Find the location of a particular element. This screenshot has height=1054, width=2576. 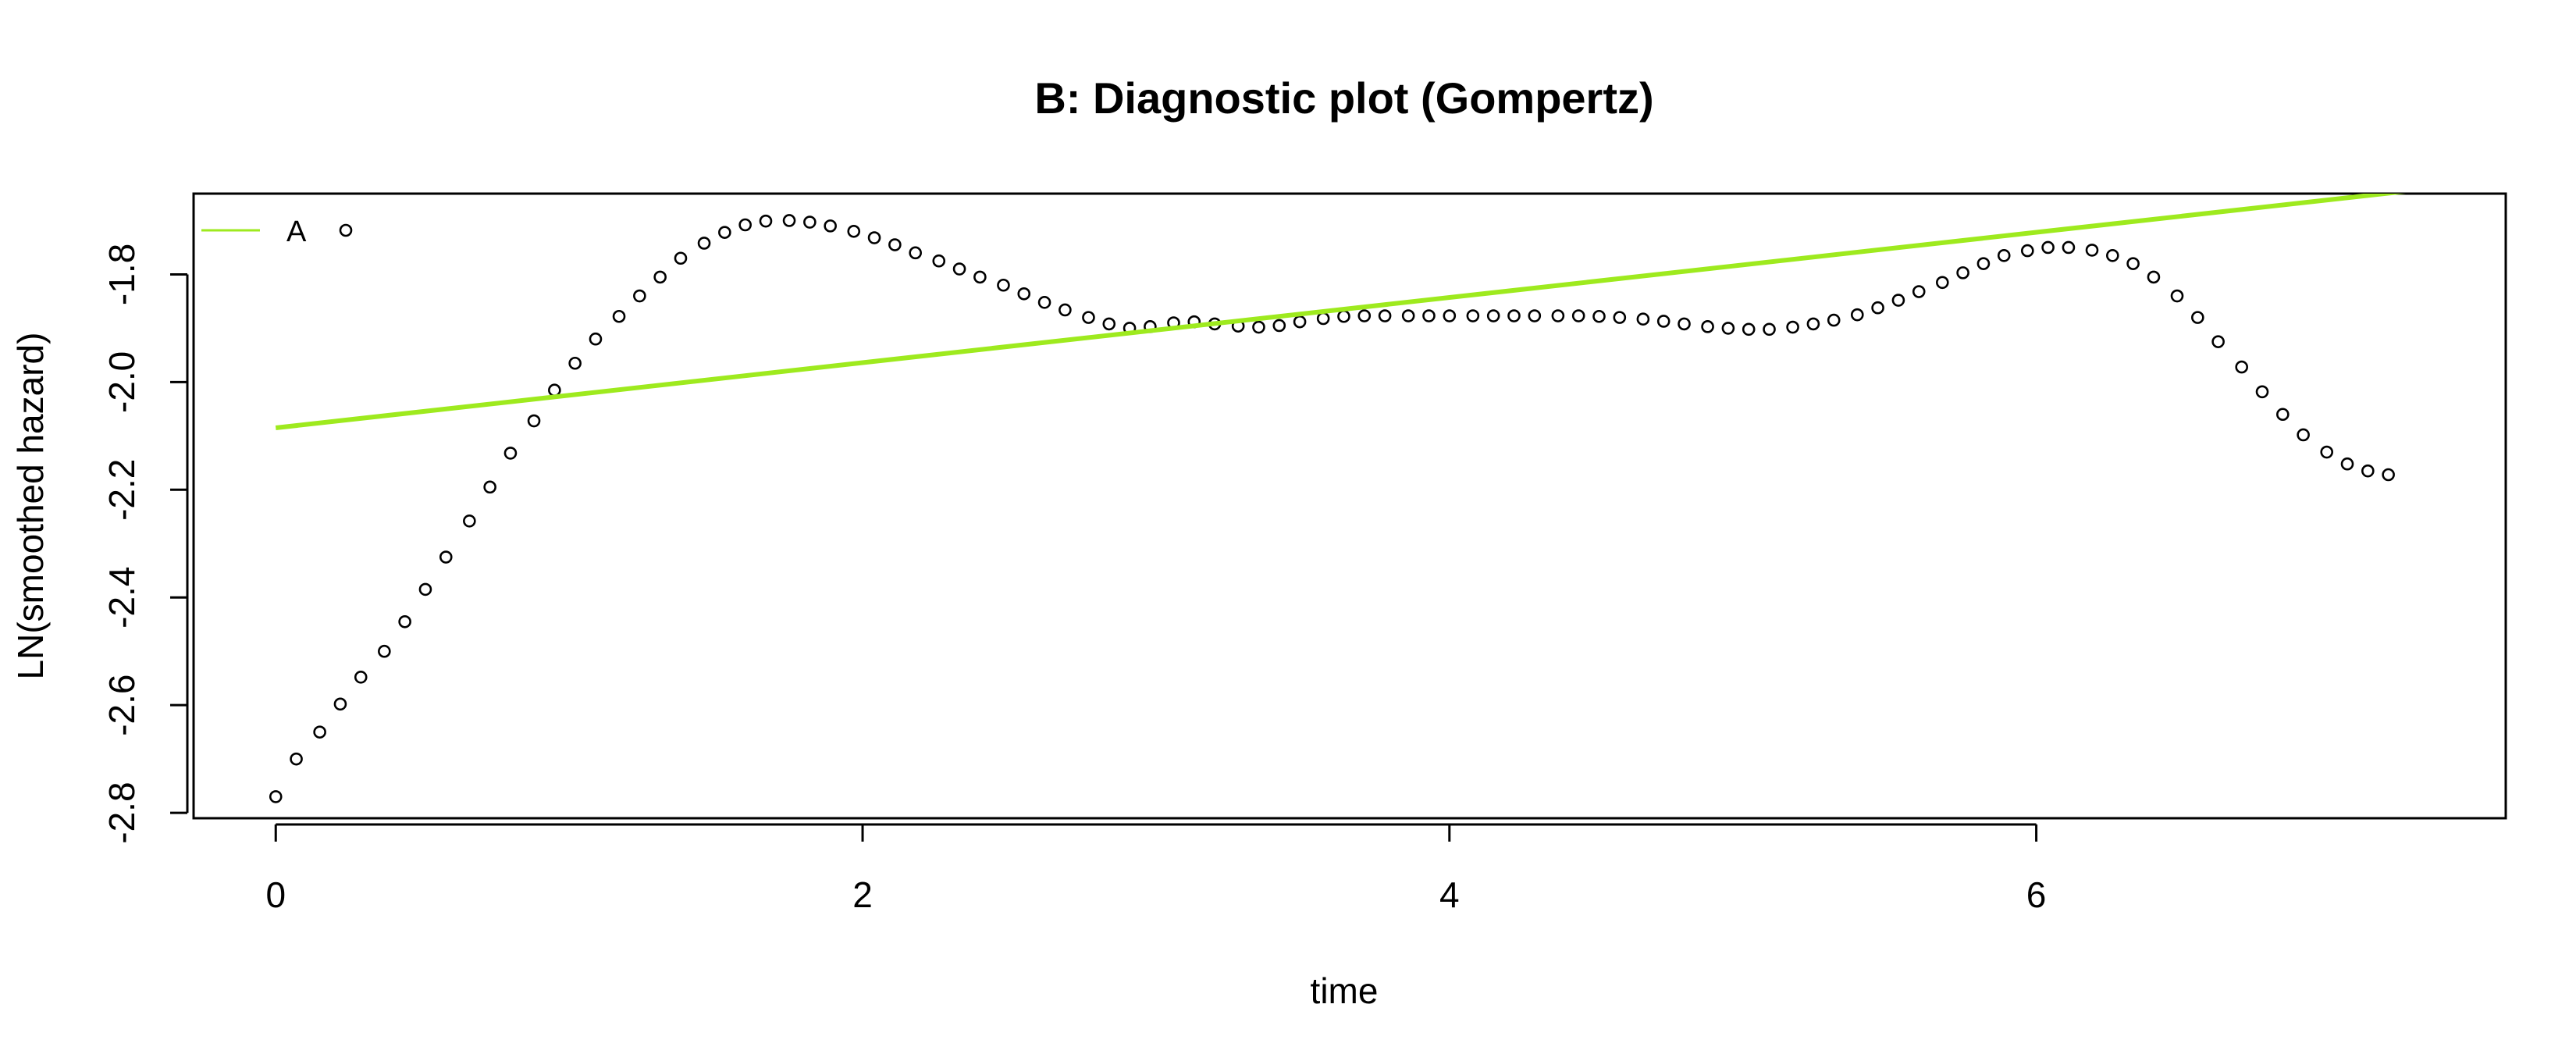

chart-title: B: Diagnostic plot (Gompertz) is located at coordinates (1343, 98).